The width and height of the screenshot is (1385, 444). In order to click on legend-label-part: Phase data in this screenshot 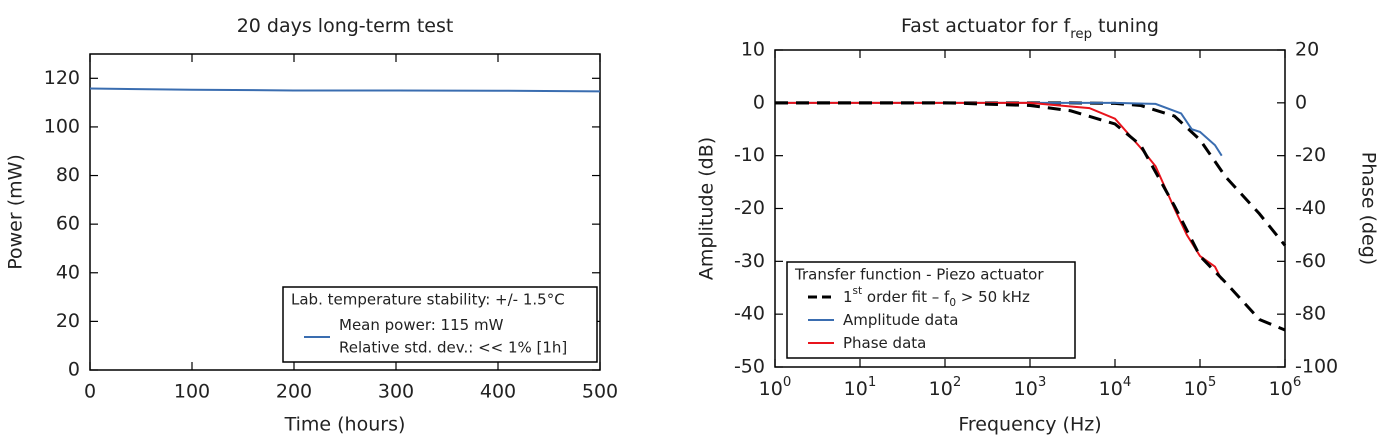, I will do `click(884, 343)`.